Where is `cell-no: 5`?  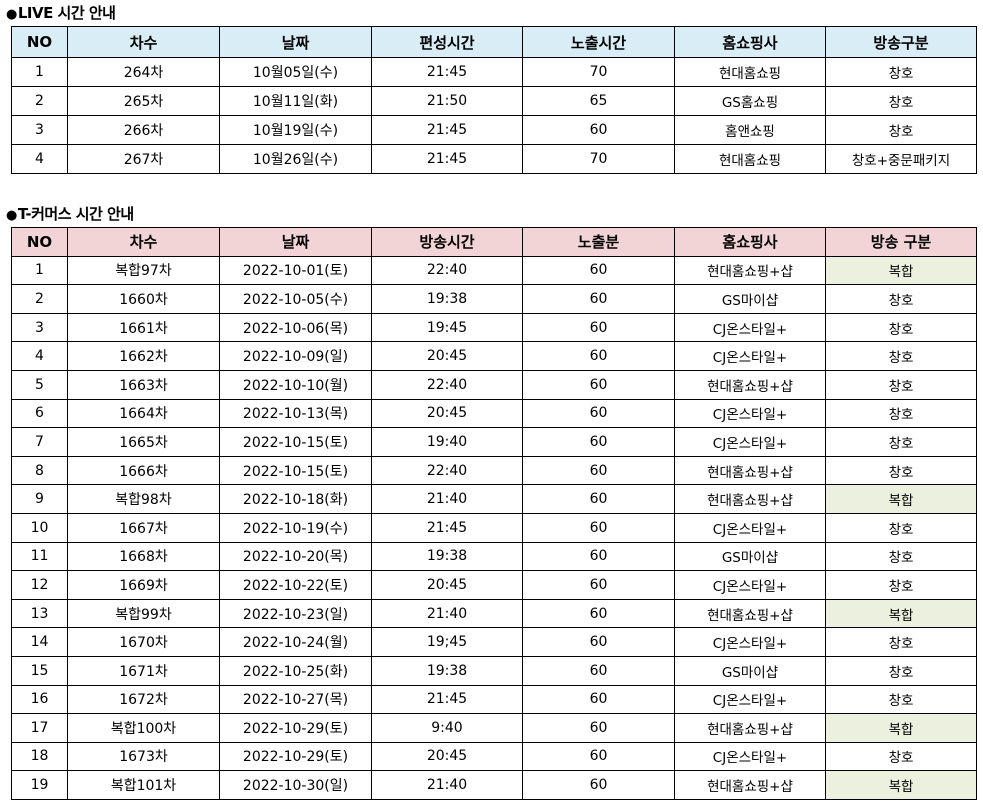 cell-no: 5 is located at coordinates (39, 384).